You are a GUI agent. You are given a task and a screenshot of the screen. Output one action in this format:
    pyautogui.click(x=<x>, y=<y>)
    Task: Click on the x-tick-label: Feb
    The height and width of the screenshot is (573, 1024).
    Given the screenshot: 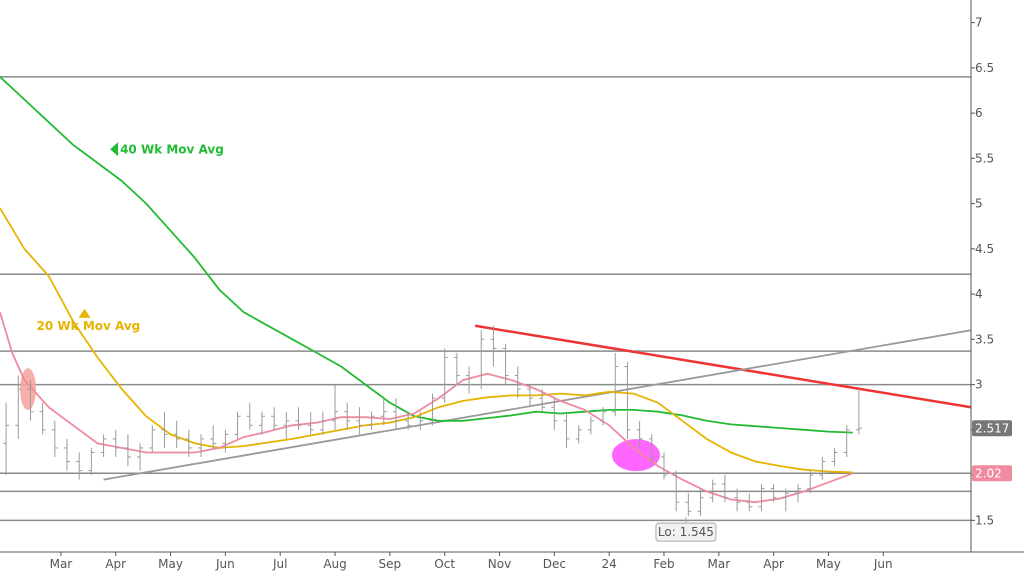 What is the action you would take?
    pyautogui.click(x=663, y=564)
    